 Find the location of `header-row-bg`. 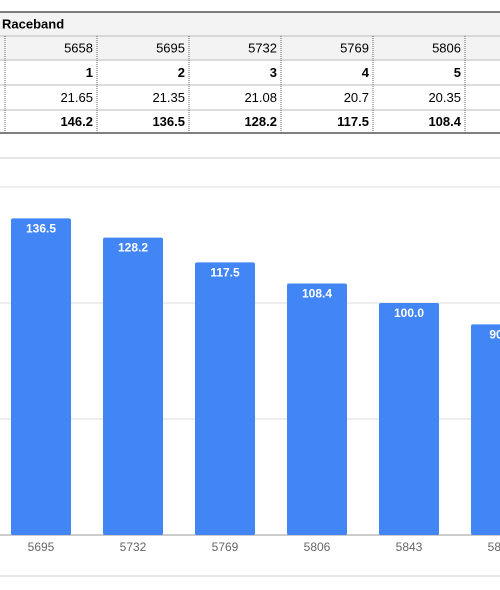

header-row-bg is located at coordinates (250, 48).